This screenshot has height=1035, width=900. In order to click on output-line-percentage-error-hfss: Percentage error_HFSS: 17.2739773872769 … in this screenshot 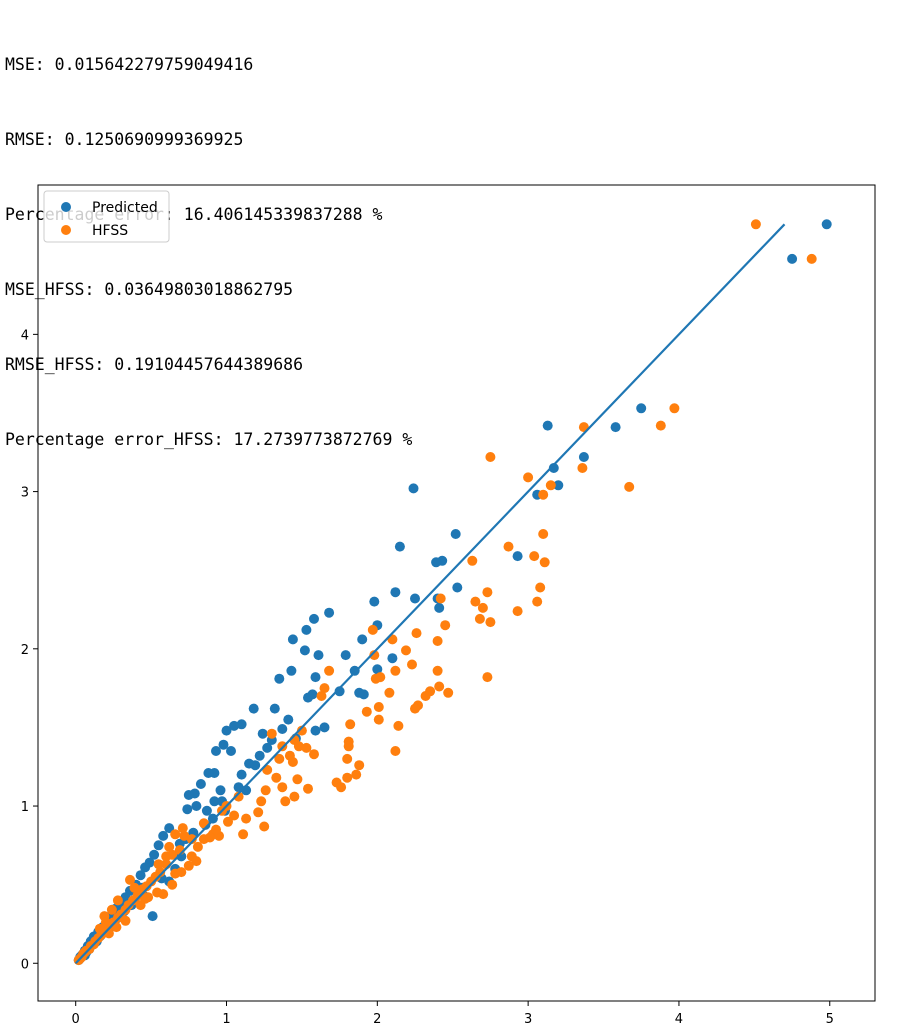, I will do `click(209, 439)`.